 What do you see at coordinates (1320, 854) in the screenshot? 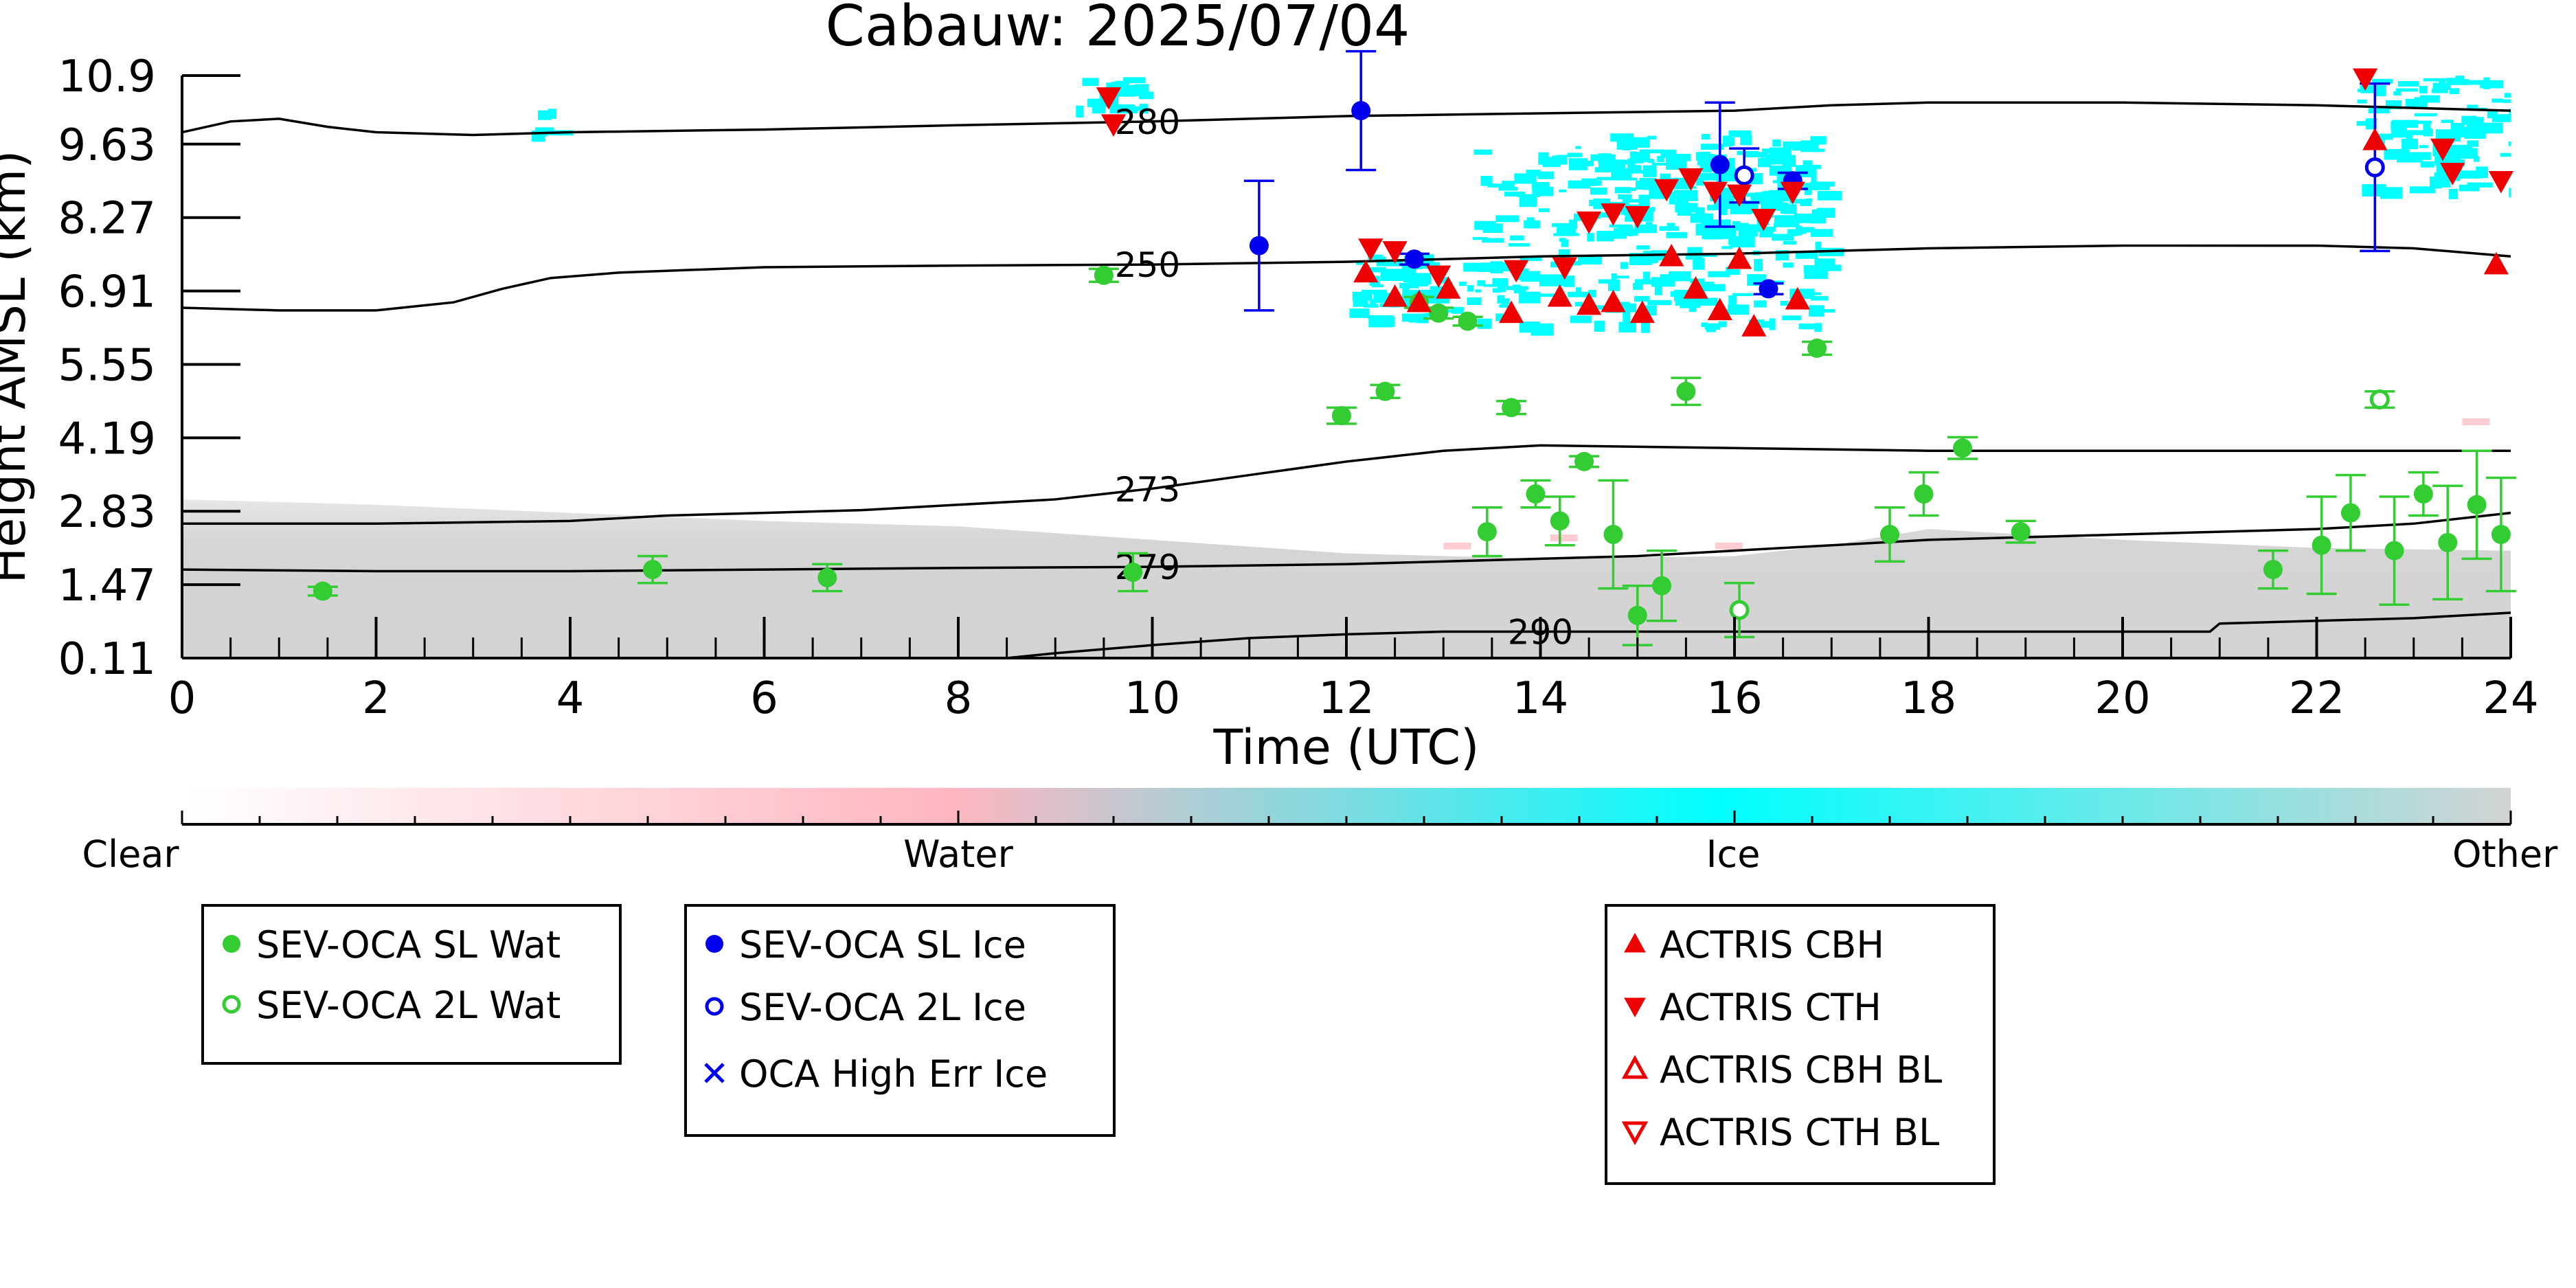
I see `colorbar-labels: Clear Water Ice Other` at bounding box center [1320, 854].